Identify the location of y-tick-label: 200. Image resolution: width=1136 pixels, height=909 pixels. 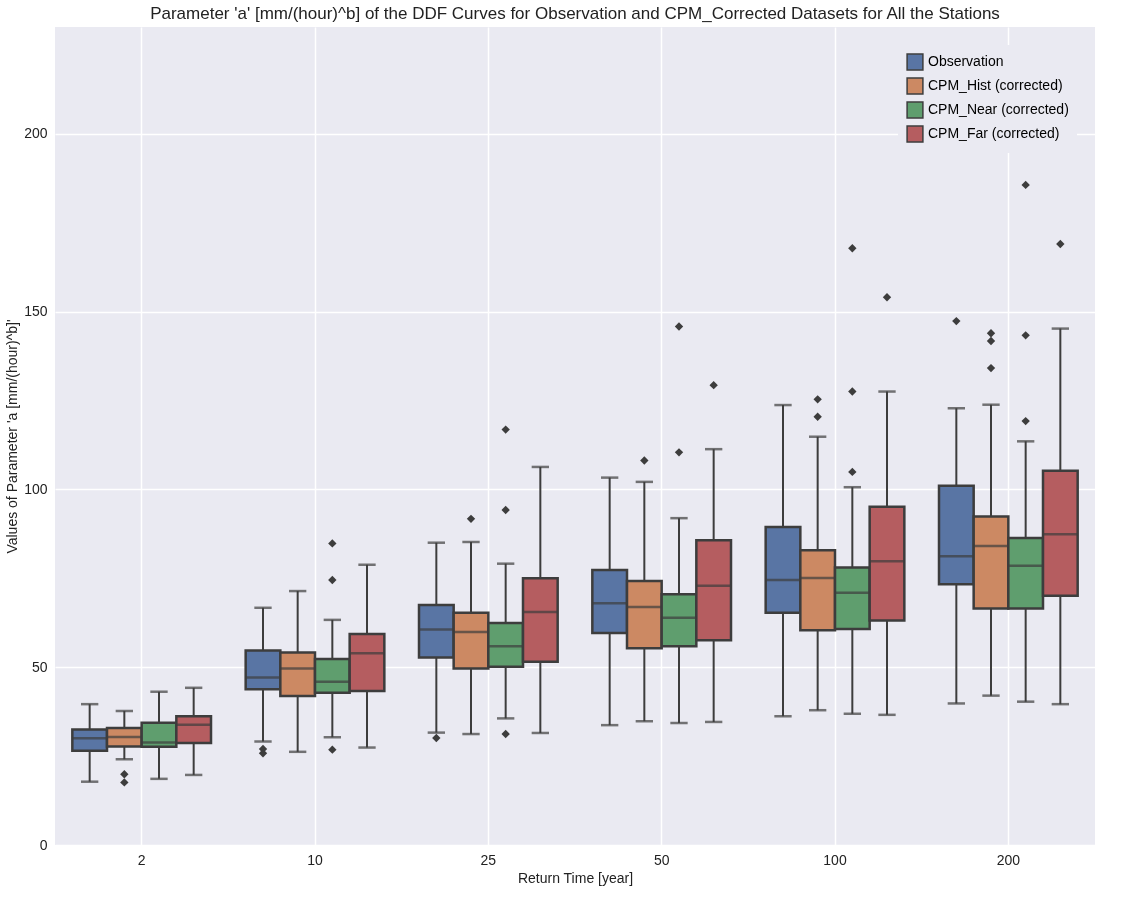
(36, 133).